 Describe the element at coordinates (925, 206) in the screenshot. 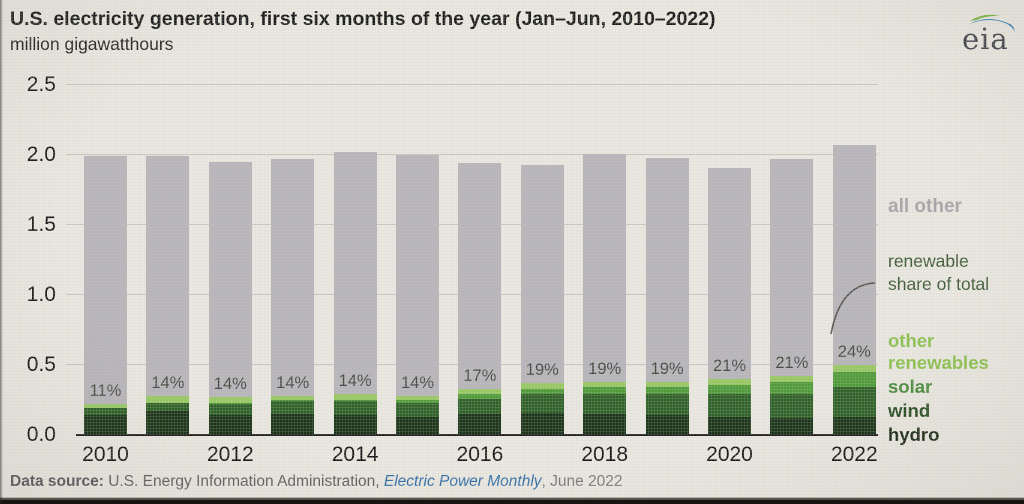

I see `legend-all-other: all other` at that location.